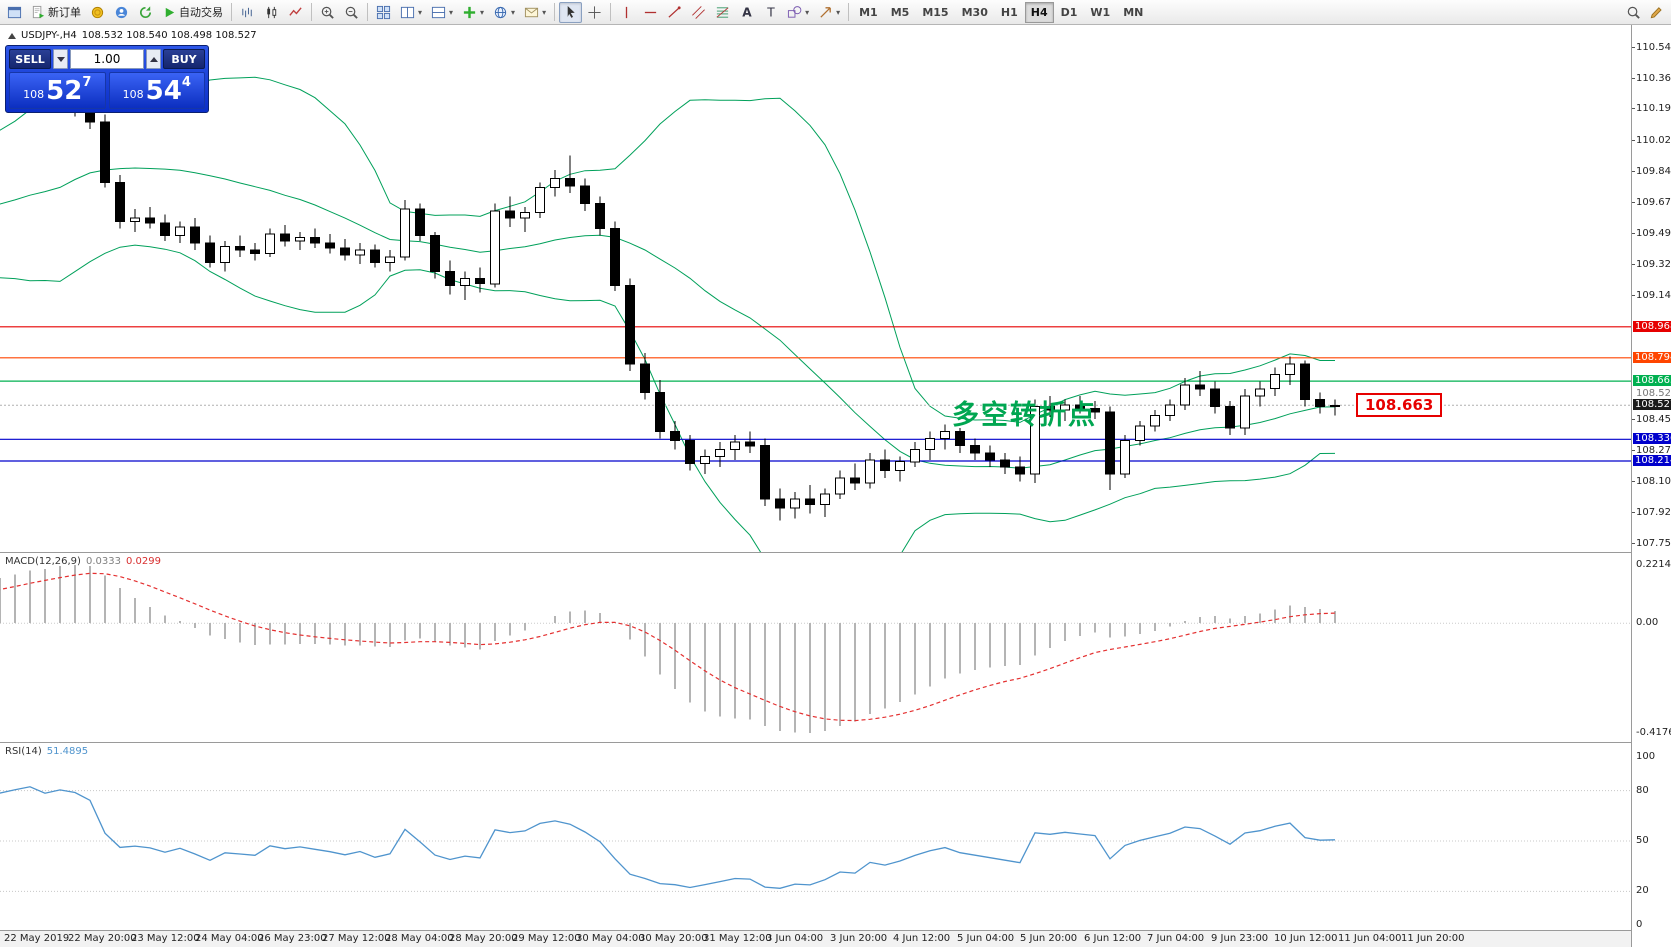  I want to click on macd-label: MACD(12,26,9) 0.0333 0.0299, so click(83, 561).